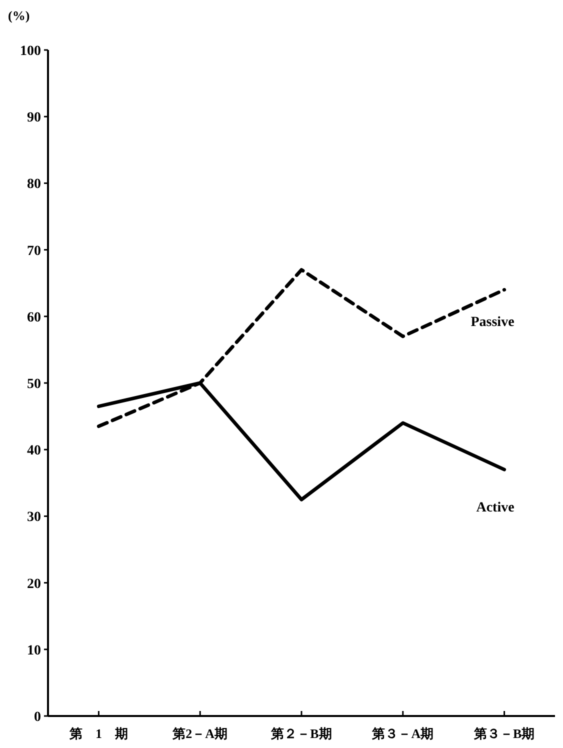 This screenshot has height=748, width=563. I want to click on x-tick-label: 第 1 期, so click(98, 733).